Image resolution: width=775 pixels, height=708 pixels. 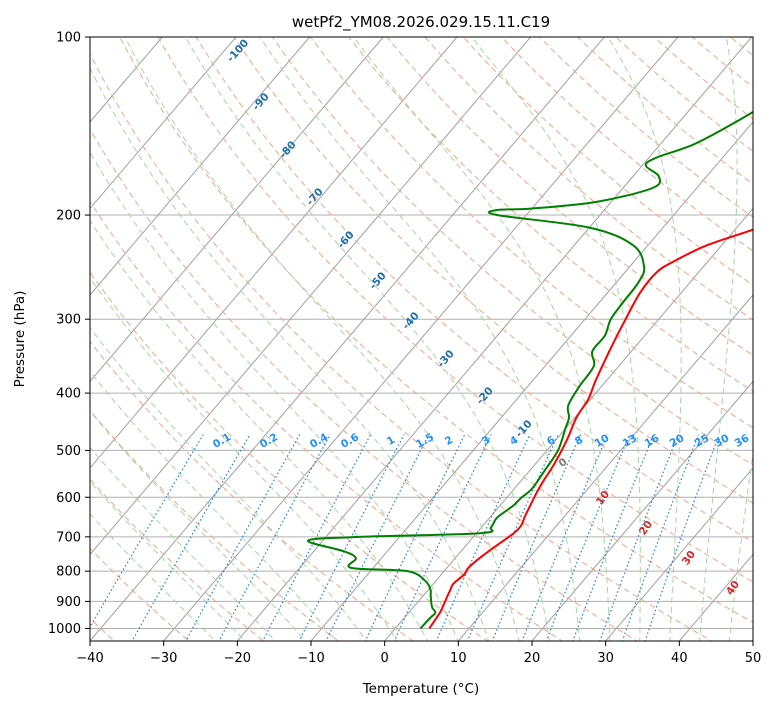 I want to click on x-tick-label: 40, so click(x=679, y=658).